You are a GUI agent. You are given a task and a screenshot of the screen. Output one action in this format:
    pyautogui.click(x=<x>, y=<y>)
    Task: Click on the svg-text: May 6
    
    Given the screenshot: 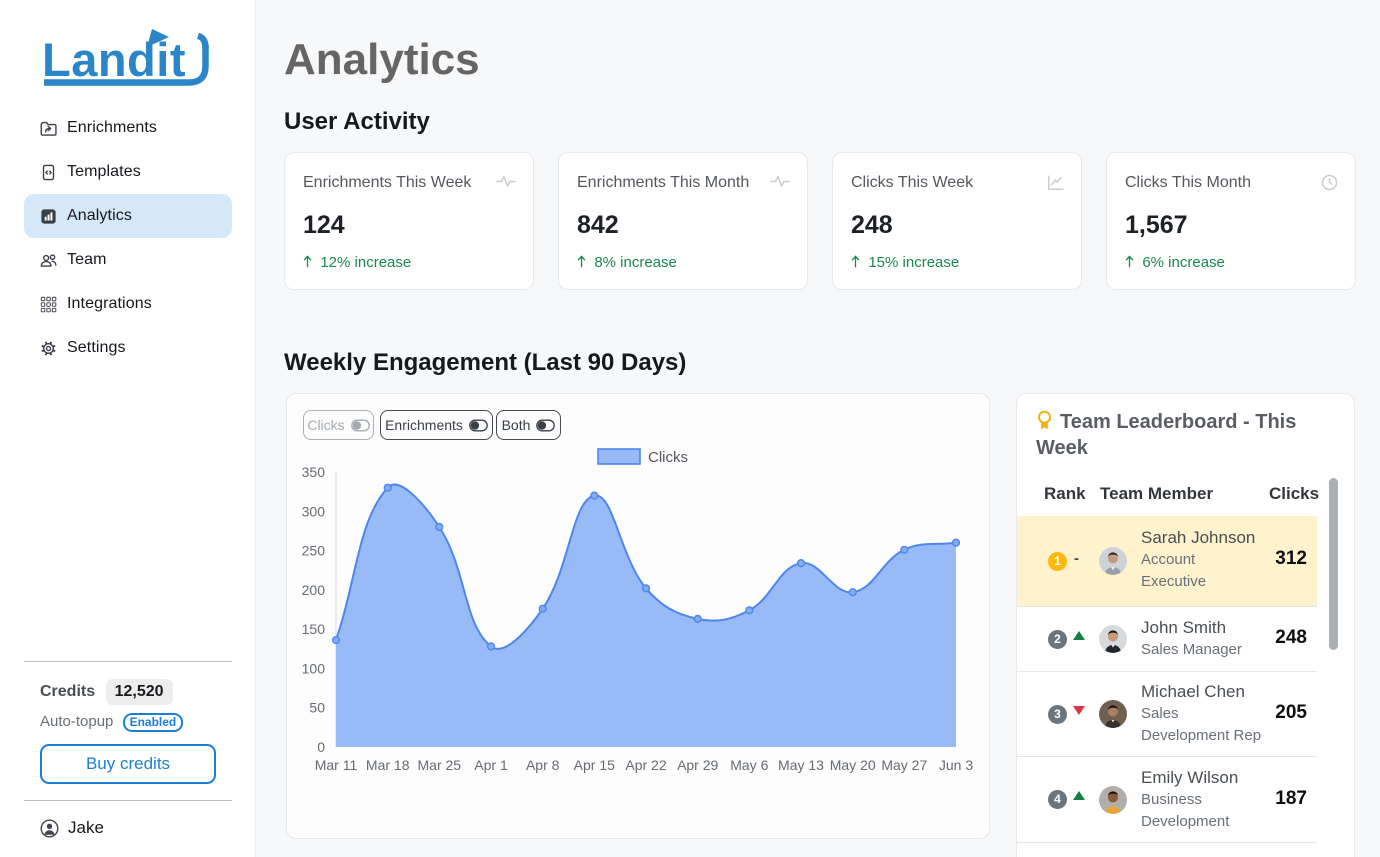 What is the action you would take?
    pyautogui.click(x=749, y=765)
    